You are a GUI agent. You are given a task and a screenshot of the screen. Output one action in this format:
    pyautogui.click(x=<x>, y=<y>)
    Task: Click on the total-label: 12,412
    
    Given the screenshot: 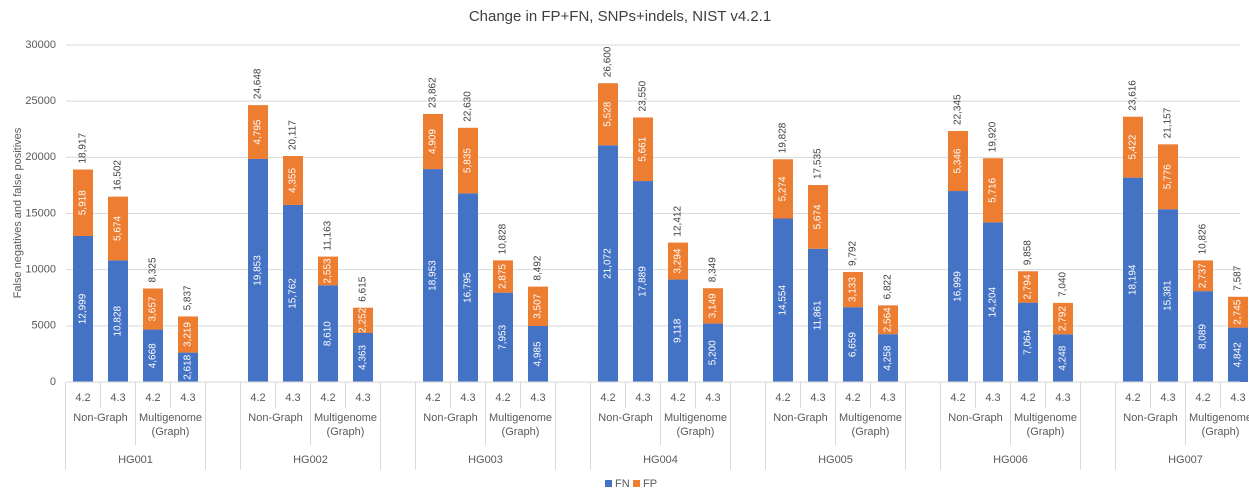 What is the action you would take?
    pyautogui.click(x=678, y=221)
    